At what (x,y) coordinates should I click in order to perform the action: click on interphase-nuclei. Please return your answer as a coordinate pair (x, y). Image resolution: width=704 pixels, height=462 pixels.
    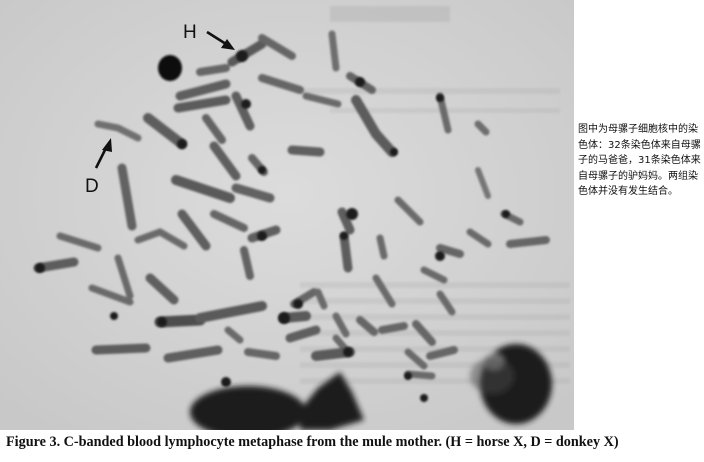
    Looking at the image, I should click on (371, 387).